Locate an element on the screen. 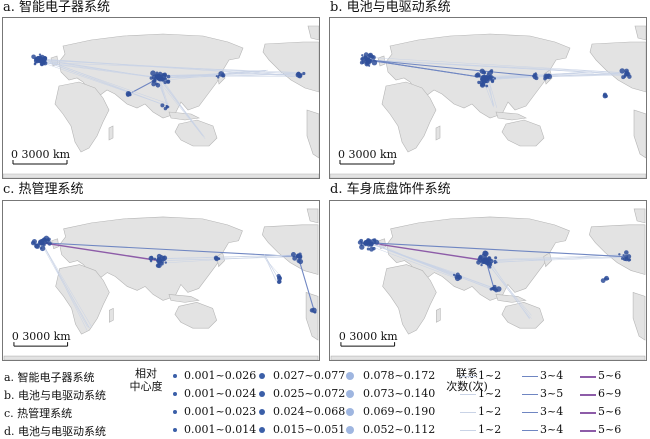 The image size is (650, 439). panel-c-title: c. 热管理系统 is located at coordinates (43, 189).